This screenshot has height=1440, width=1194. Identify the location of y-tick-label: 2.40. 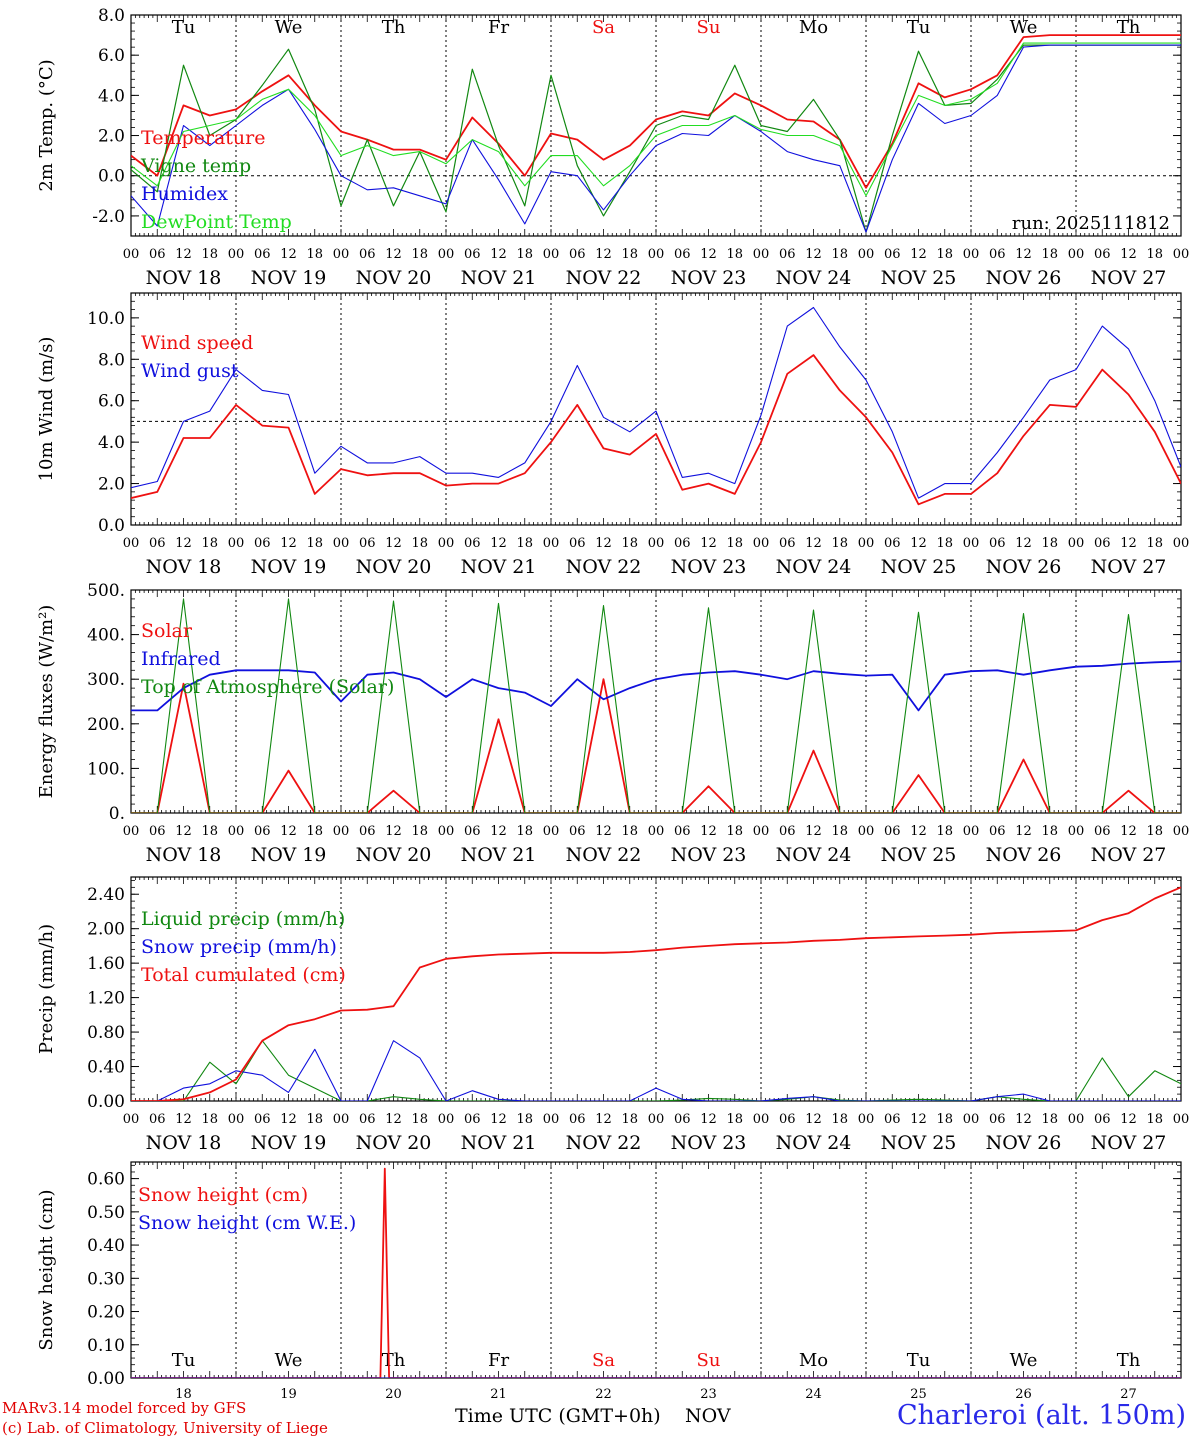
(106, 895).